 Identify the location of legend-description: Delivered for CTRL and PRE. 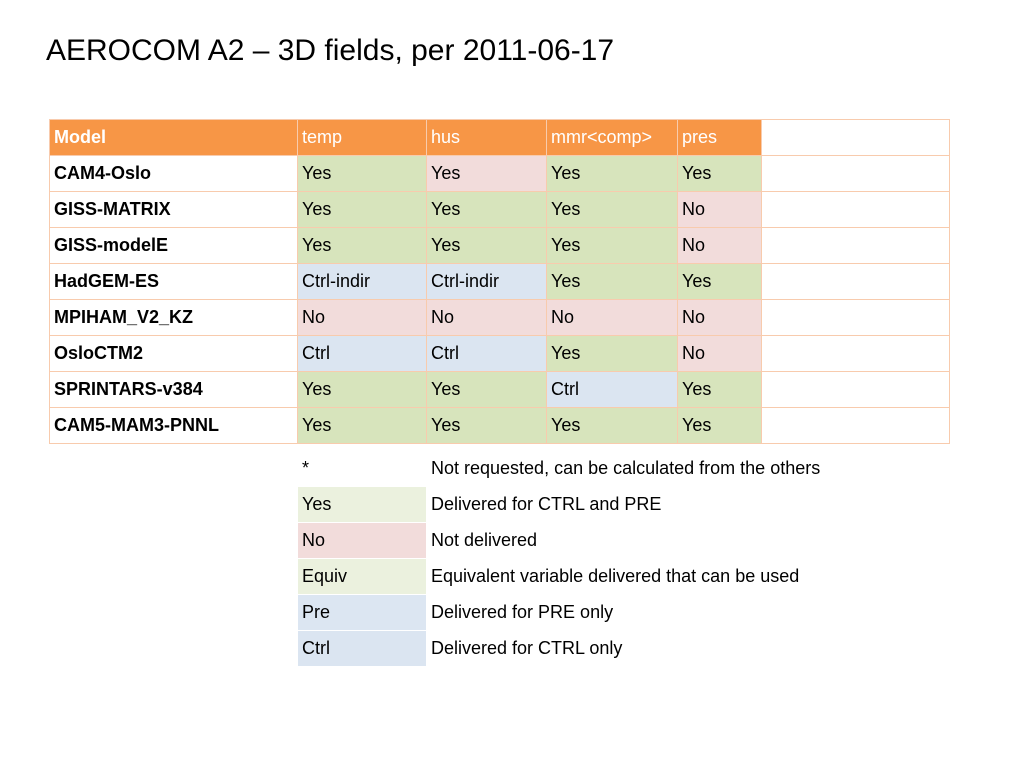
(679, 504).